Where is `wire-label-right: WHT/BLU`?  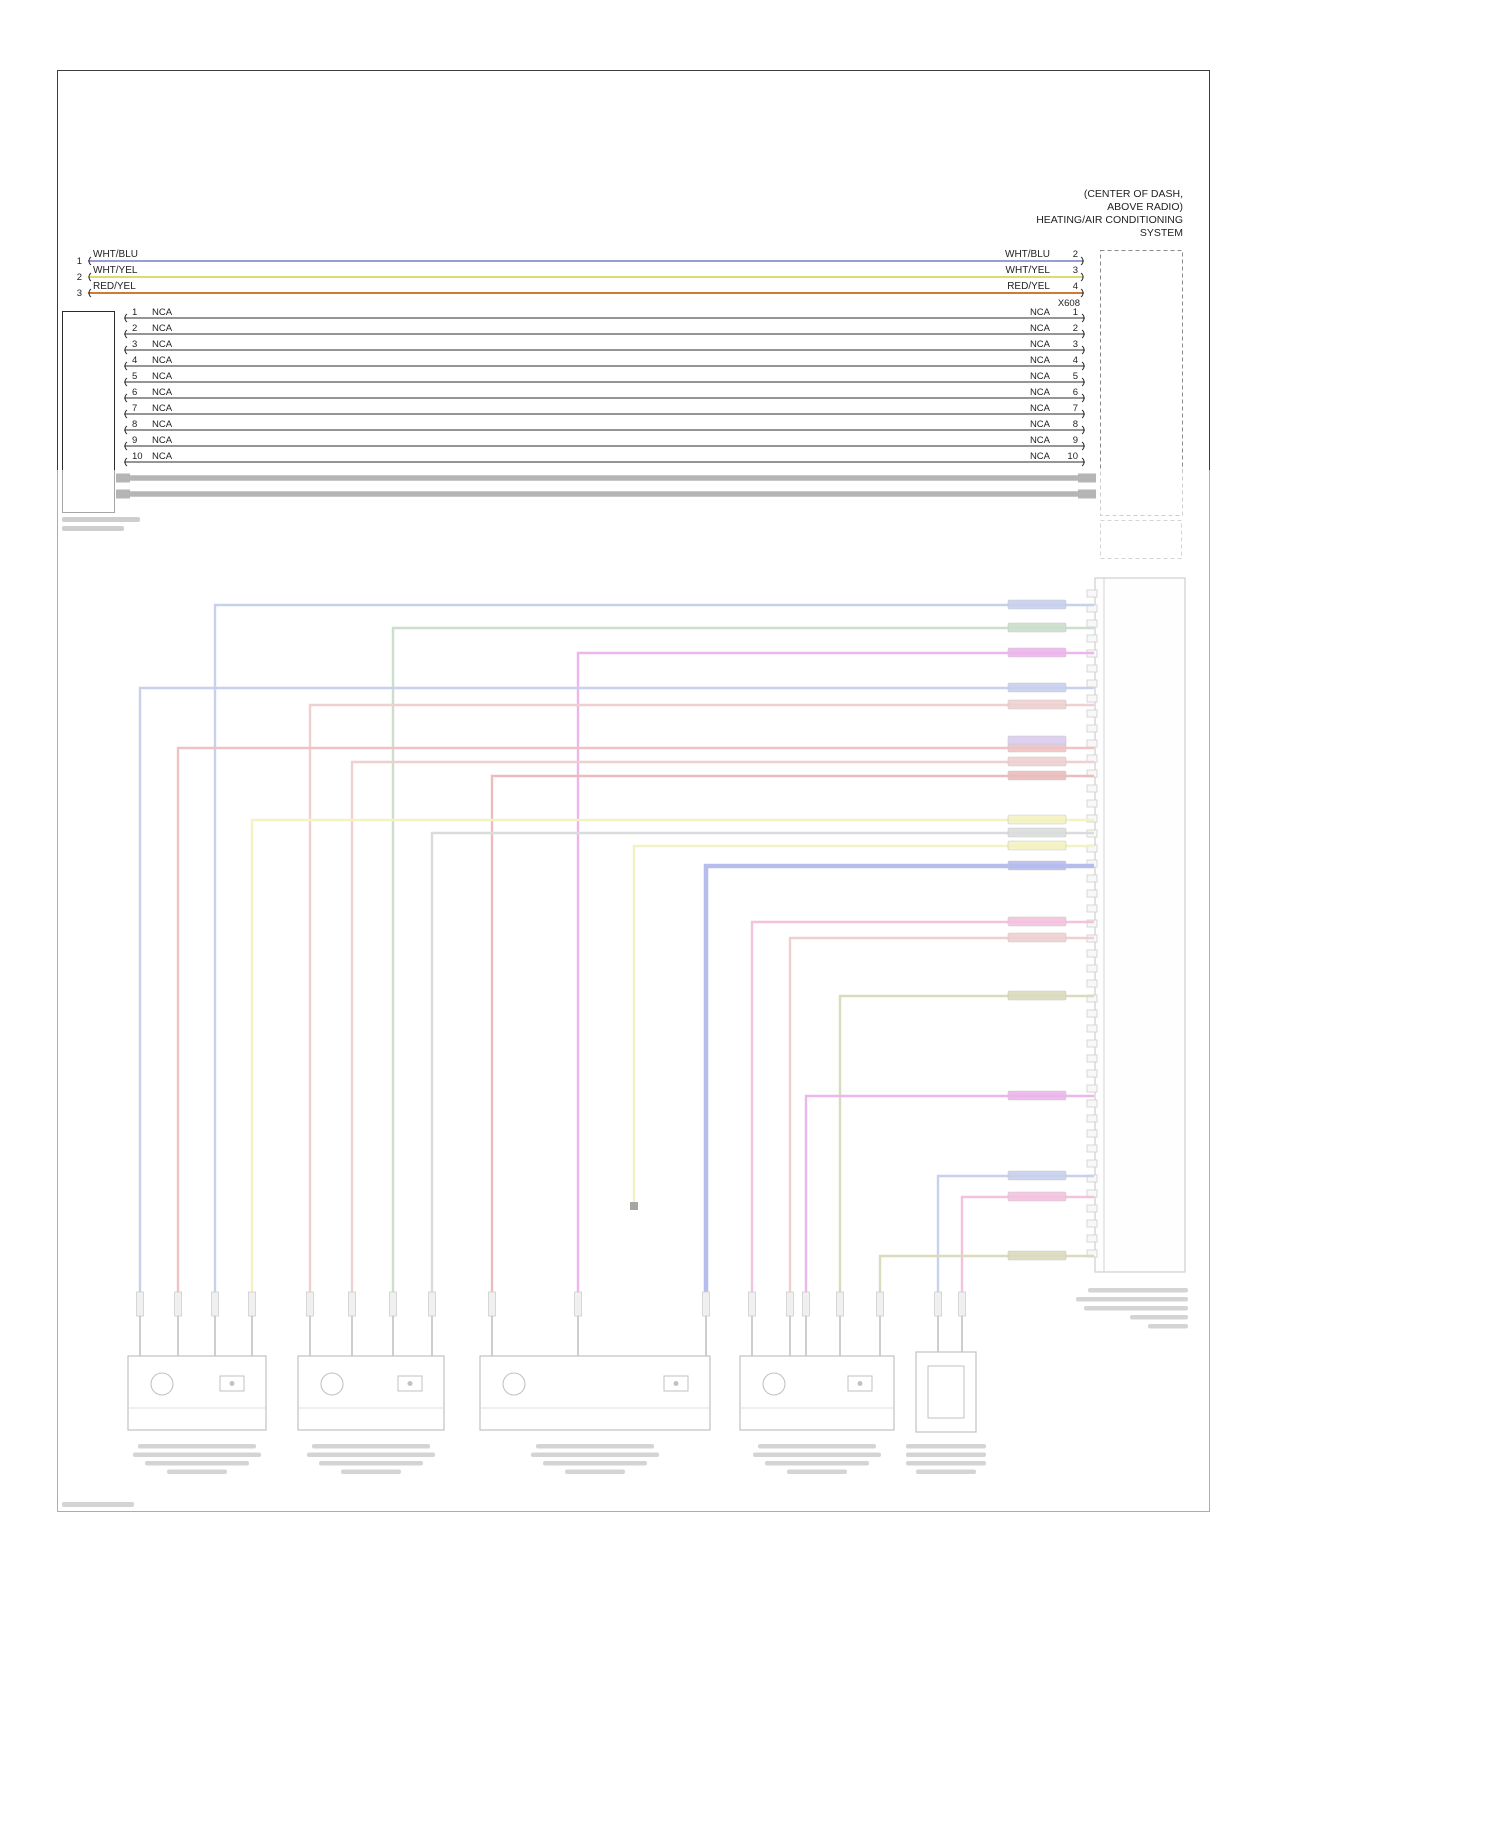
wire-label-right: WHT/BLU is located at coordinates (1027, 254).